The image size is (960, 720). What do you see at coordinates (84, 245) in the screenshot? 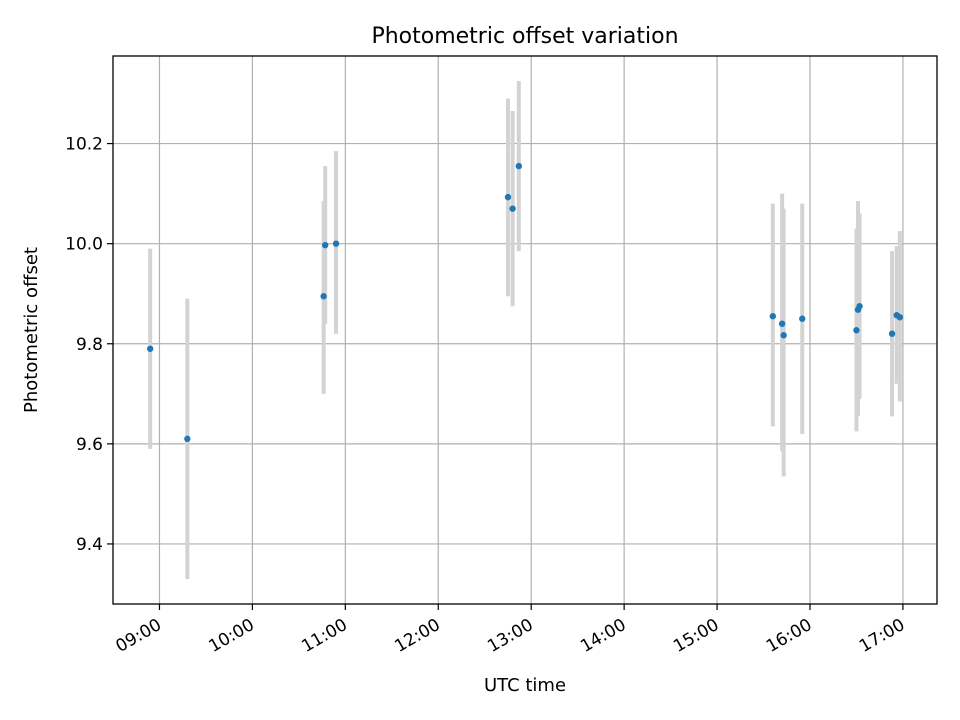
I see `y-tick-label-3: 10.0` at bounding box center [84, 245].